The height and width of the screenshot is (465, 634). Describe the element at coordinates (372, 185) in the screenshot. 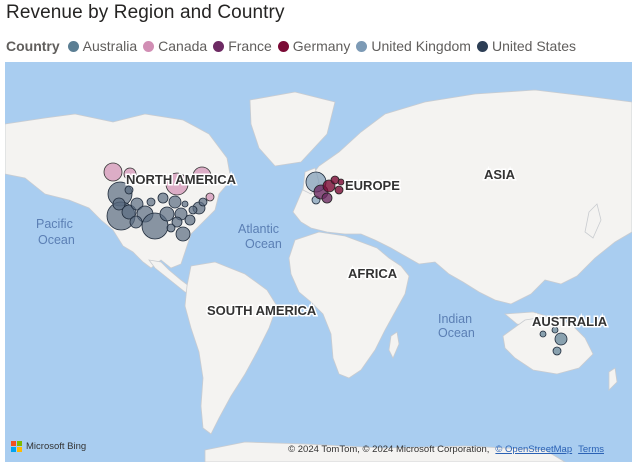

I see `label-europe: EUROPE` at that location.